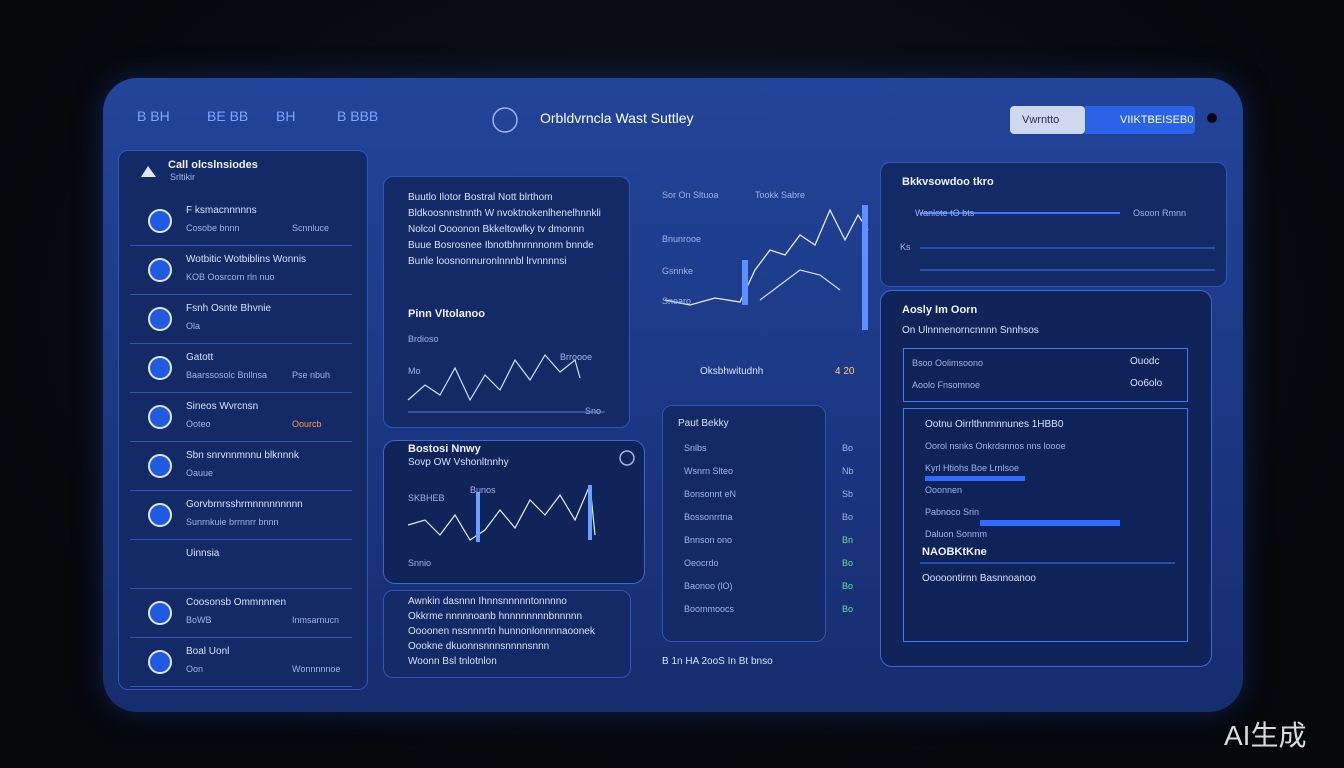 The image size is (1344, 768). I want to click on text: F ksmacnnnnns, so click(221, 210).